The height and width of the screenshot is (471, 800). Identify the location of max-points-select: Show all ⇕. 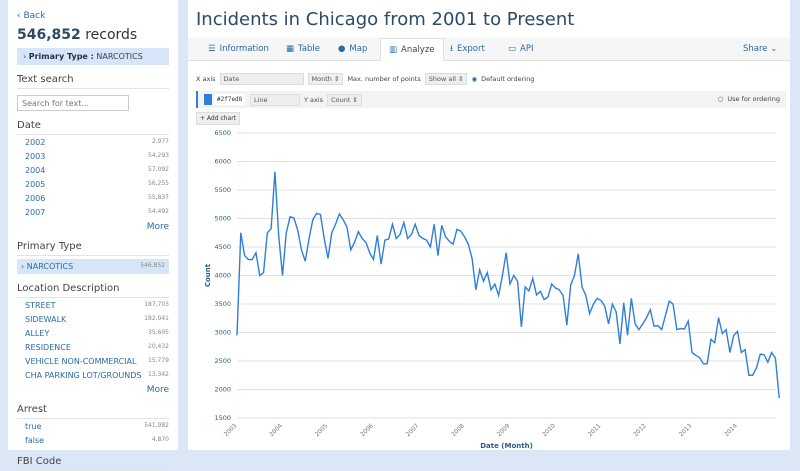
(446, 79).